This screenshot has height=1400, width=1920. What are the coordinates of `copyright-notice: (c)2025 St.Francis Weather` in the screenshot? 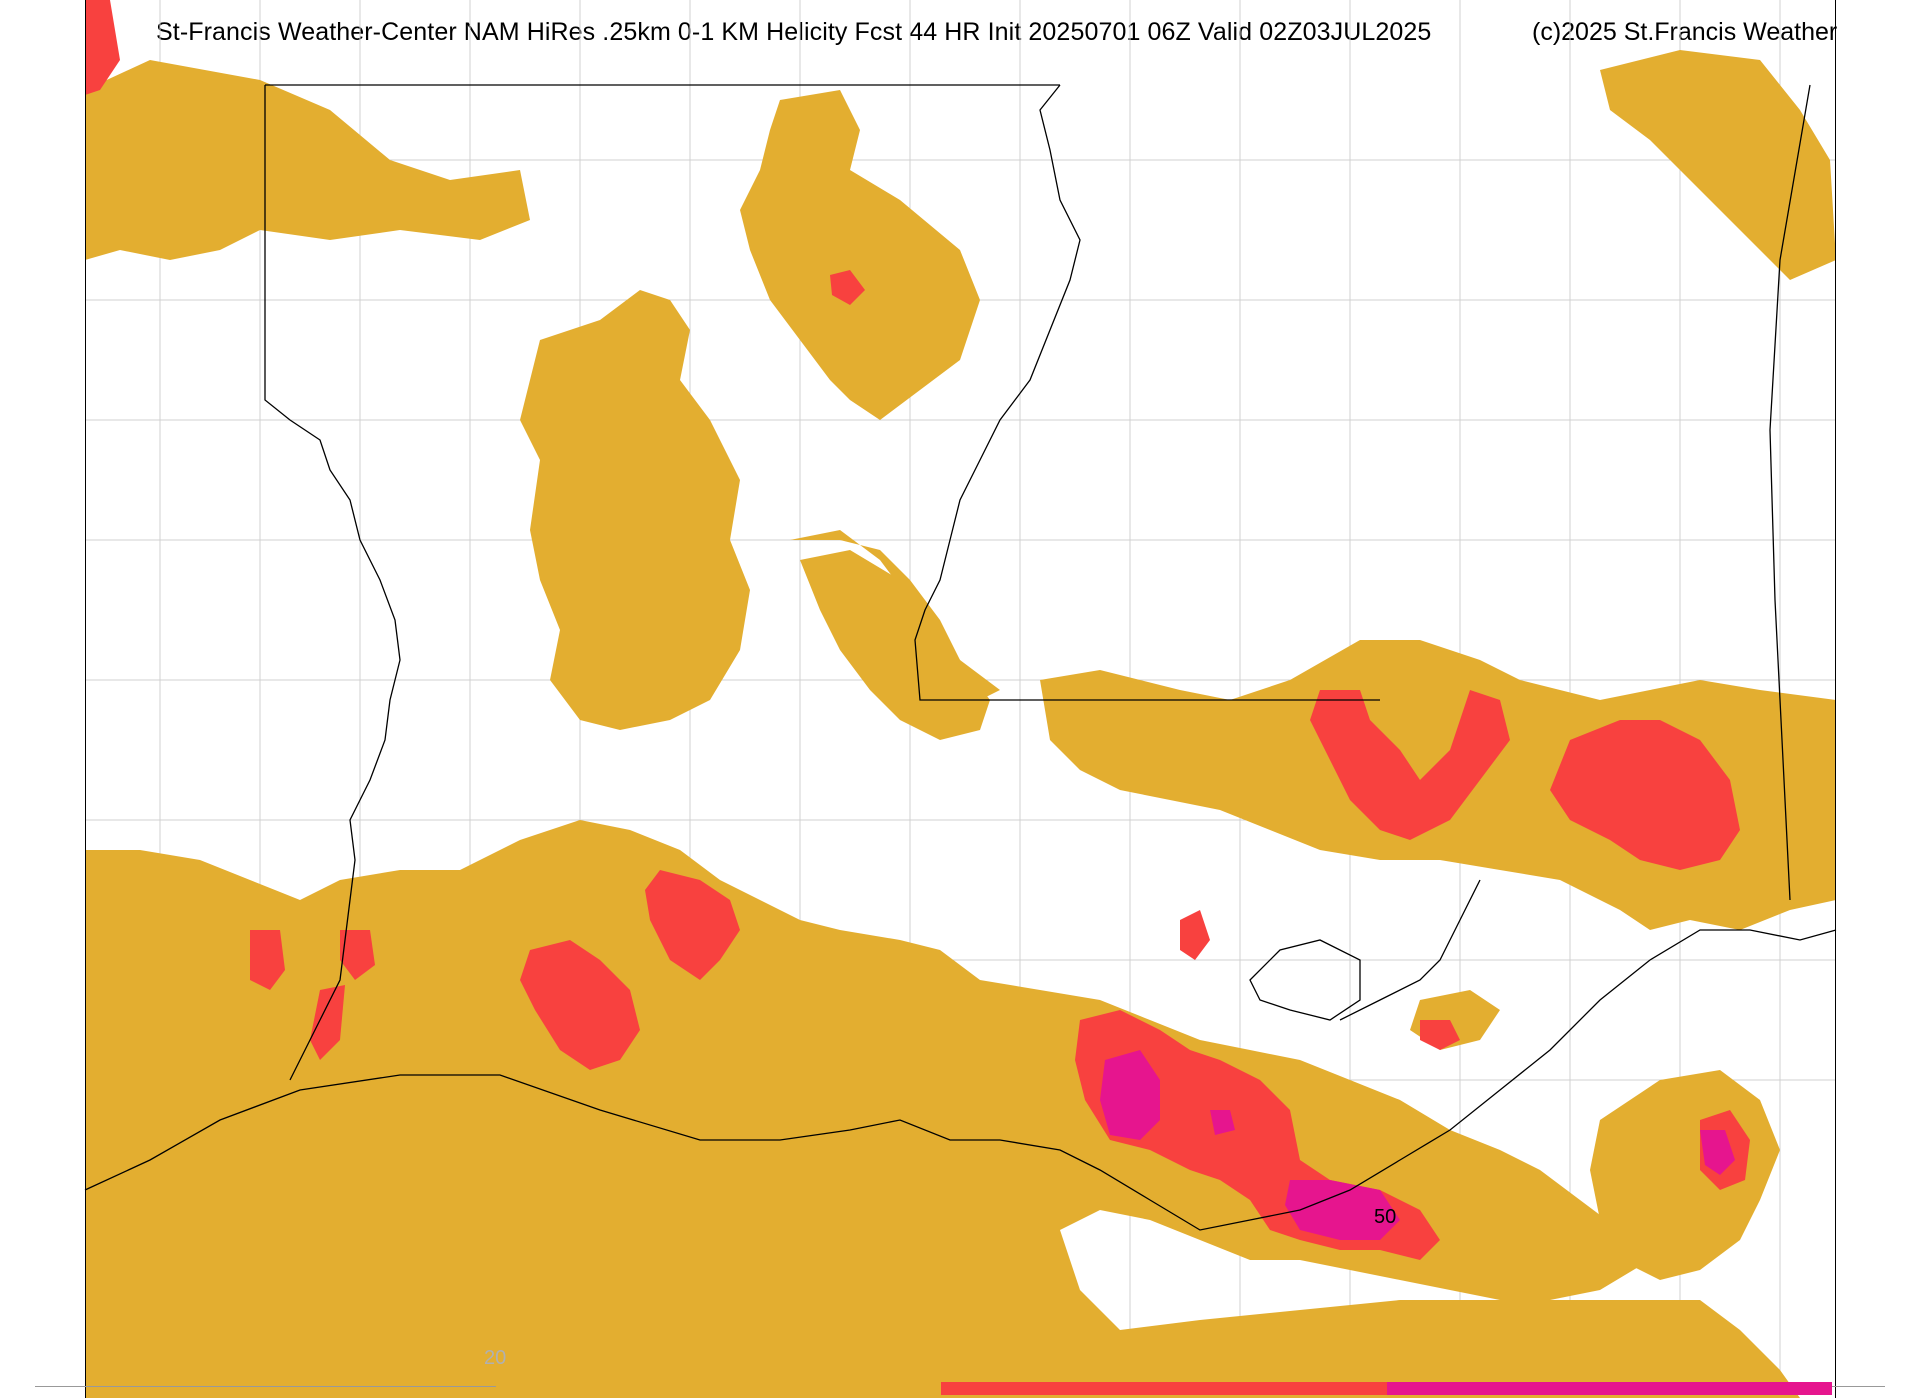 It's located at (1685, 32).